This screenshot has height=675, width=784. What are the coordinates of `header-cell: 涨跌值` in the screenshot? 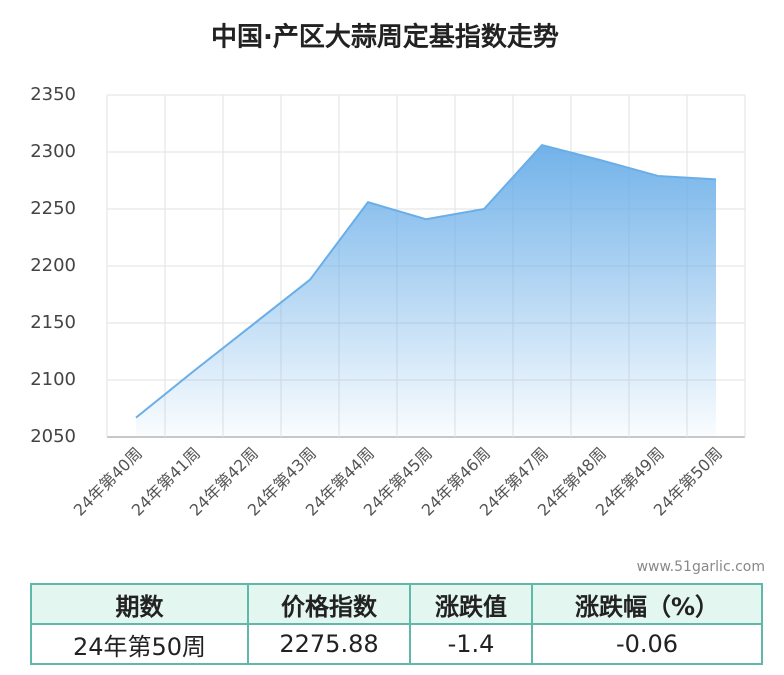 It's located at (471, 604).